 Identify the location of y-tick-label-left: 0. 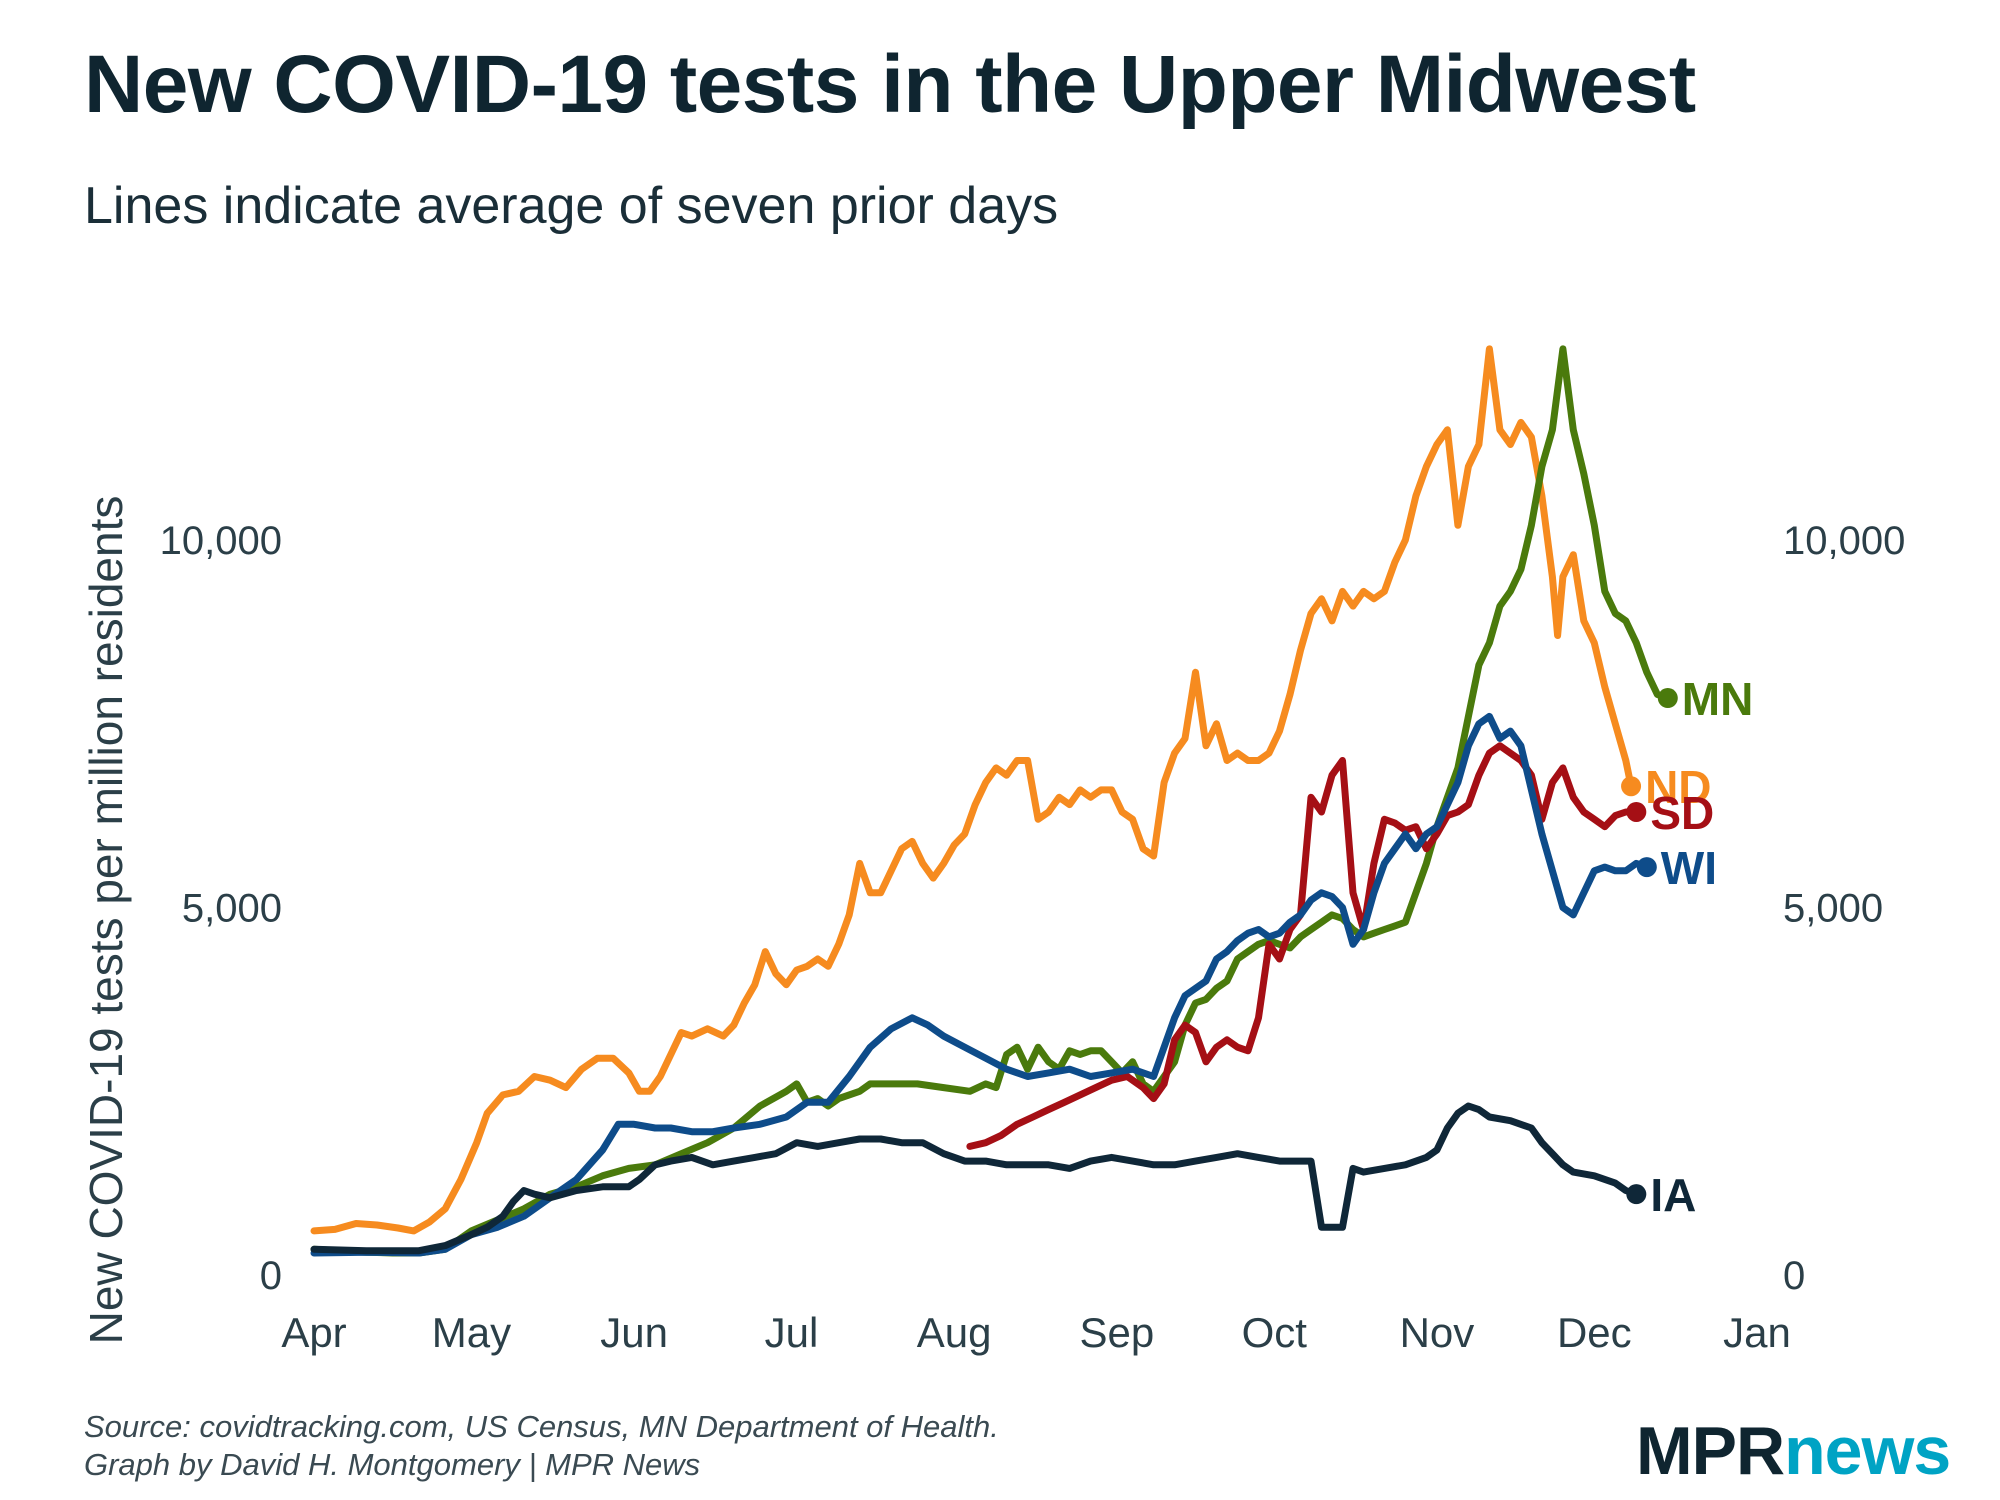
(271, 1276).